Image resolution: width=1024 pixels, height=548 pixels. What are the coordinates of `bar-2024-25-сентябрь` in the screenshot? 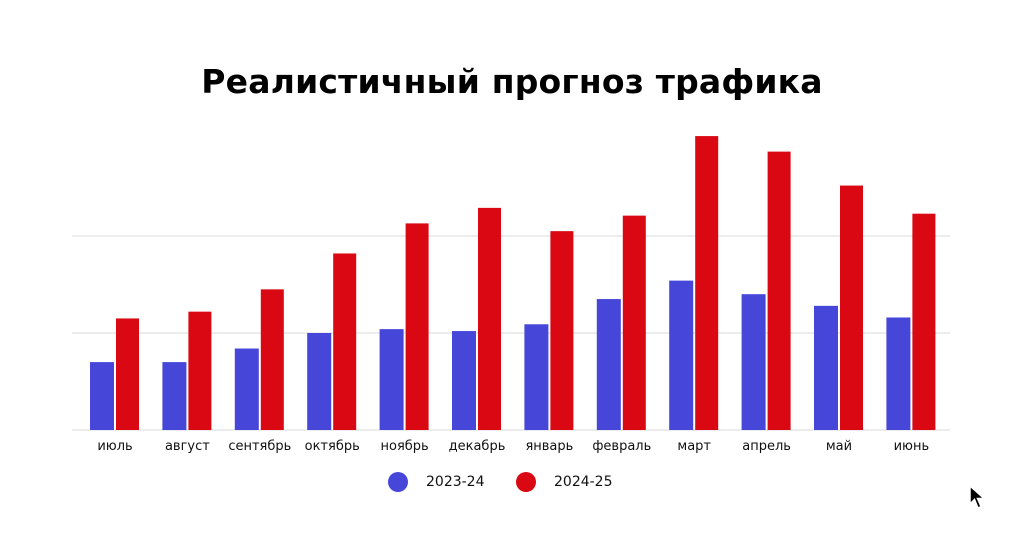 It's located at (272, 359).